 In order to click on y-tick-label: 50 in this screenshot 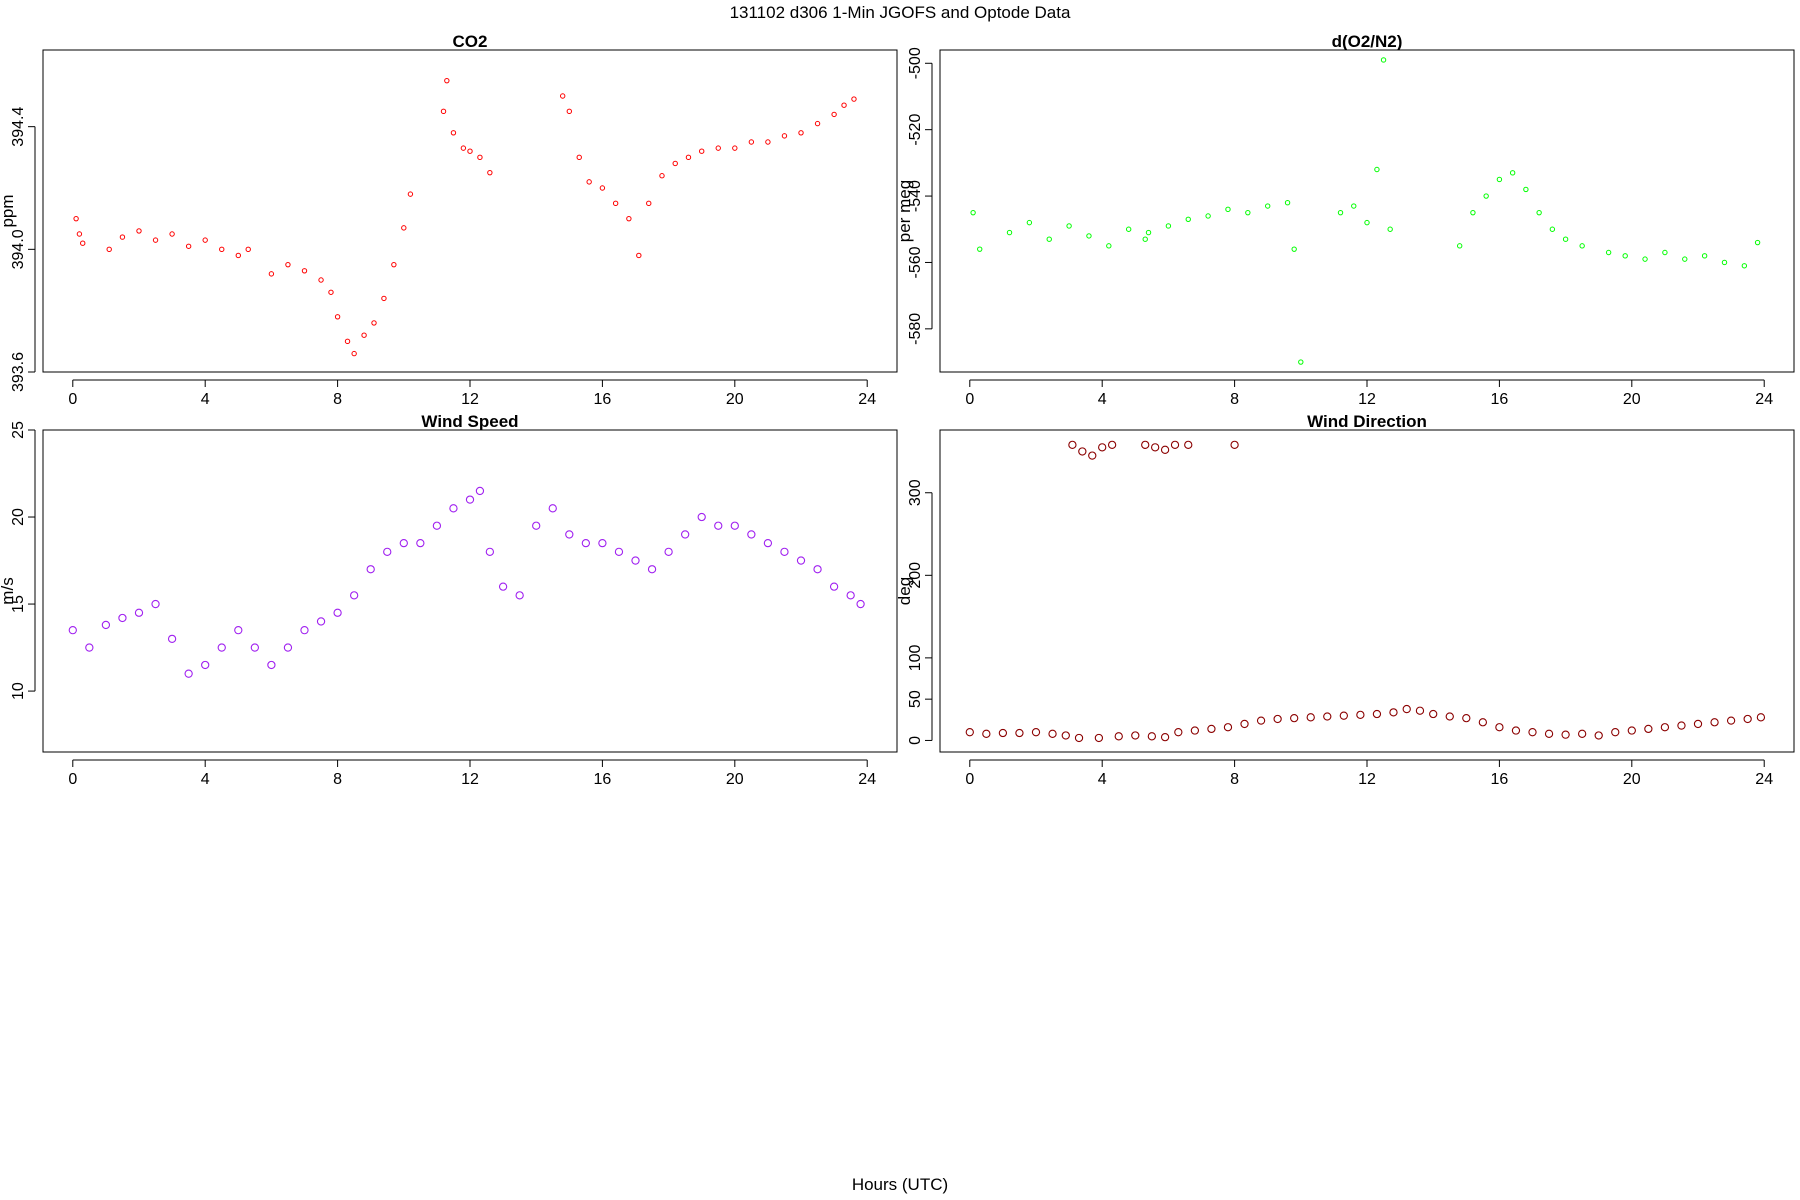, I will do `click(915, 699)`.